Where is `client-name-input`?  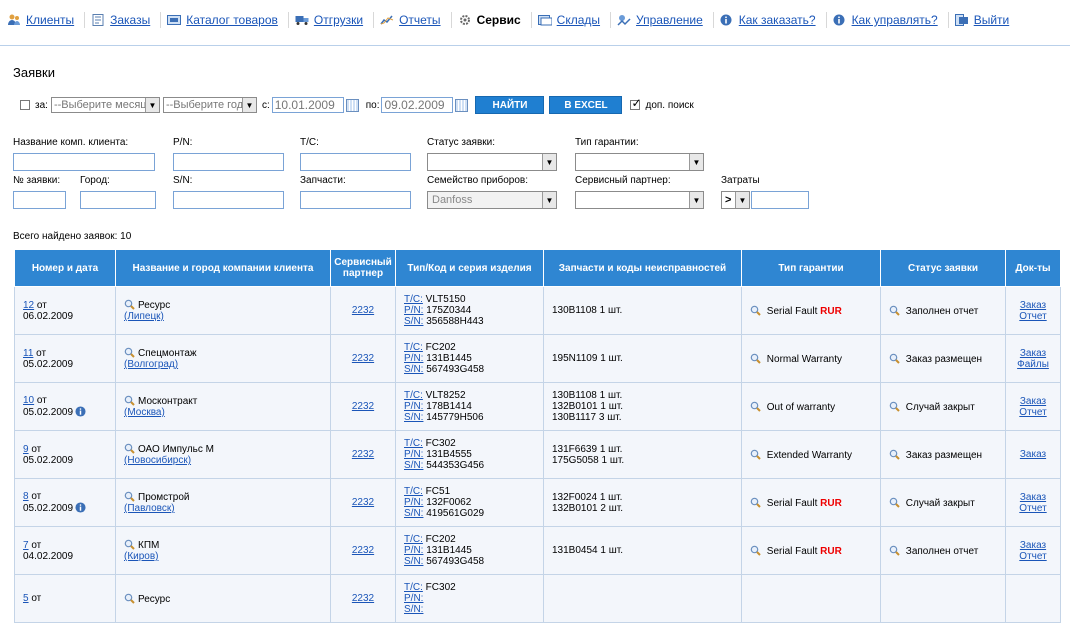
client-name-input is located at coordinates (84, 162).